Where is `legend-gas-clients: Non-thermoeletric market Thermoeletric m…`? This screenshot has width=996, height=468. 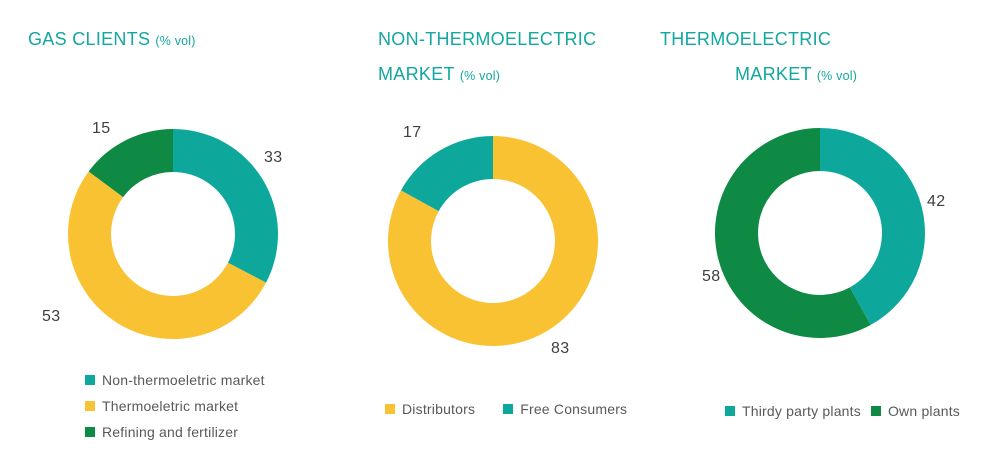 legend-gas-clients: Non-thermoeletric market Thermoeletric m… is located at coordinates (175, 411).